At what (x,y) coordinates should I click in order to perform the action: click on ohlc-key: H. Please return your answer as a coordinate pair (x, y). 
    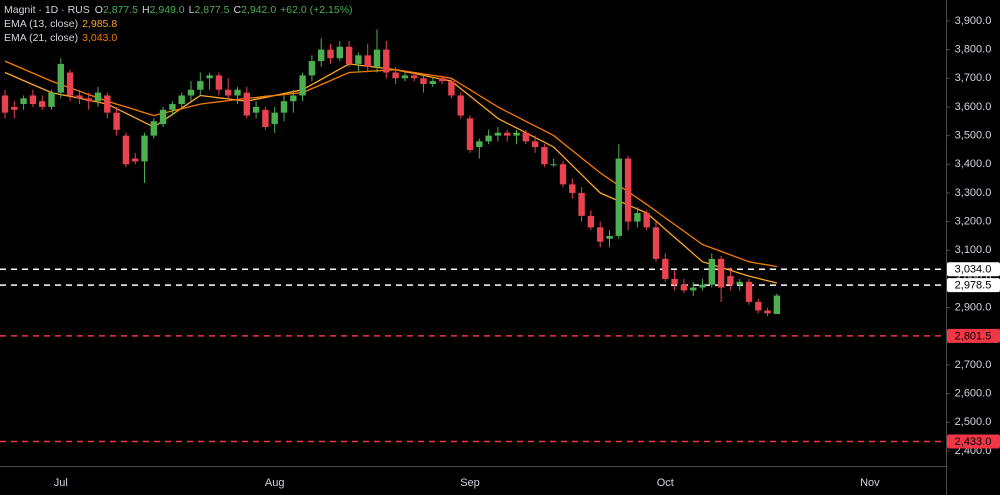
    Looking at the image, I should click on (146, 10).